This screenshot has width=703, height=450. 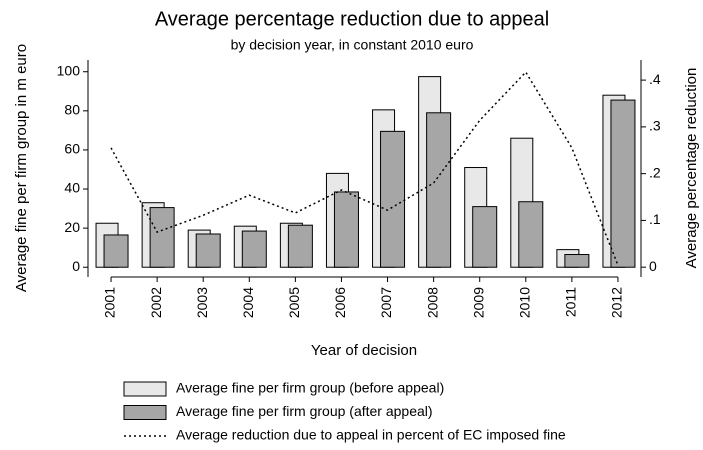 I want to click on y2-tick-label: .2, so click(x=655, y=172).